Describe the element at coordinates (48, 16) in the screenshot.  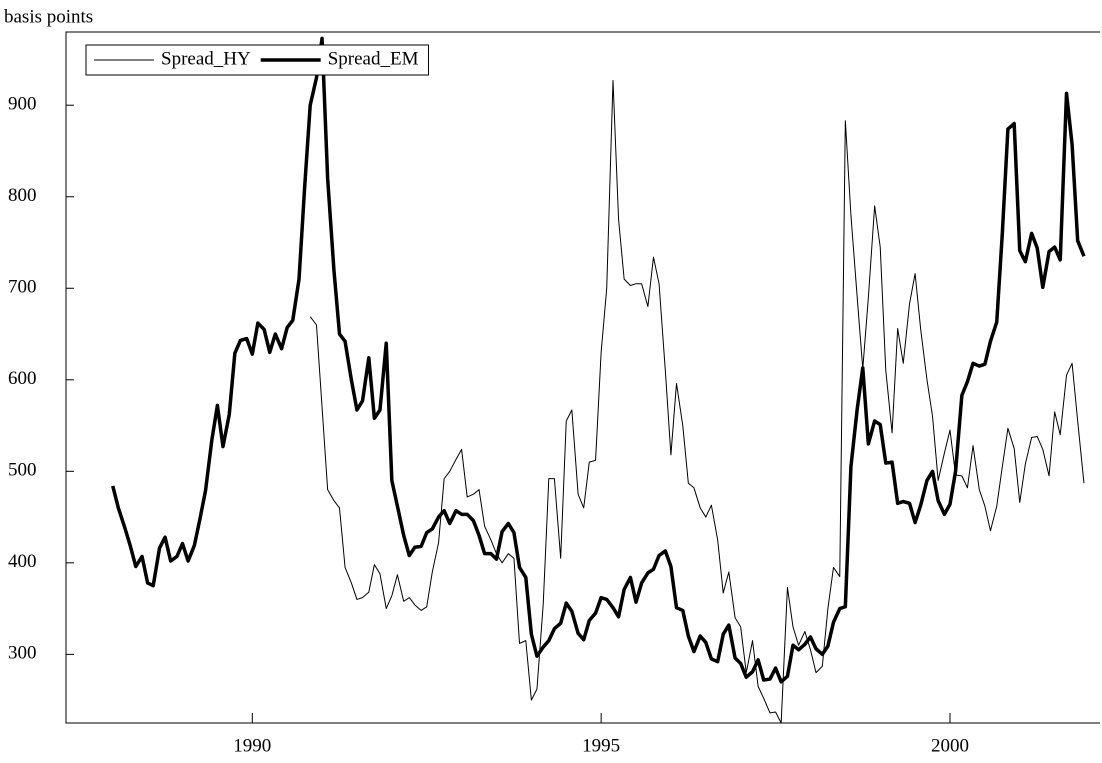
I see `y-axis-label: basis points` at that location.